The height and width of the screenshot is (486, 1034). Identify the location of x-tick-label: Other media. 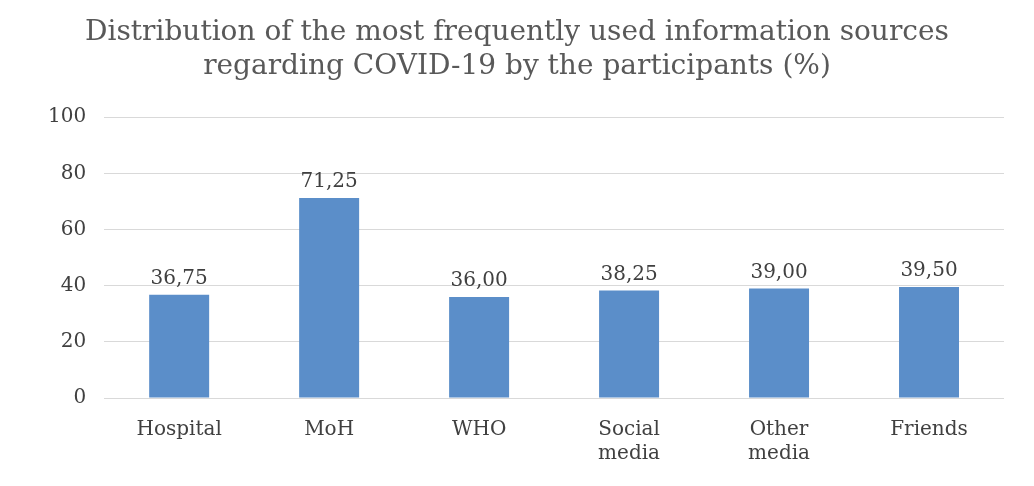
(779, 440).